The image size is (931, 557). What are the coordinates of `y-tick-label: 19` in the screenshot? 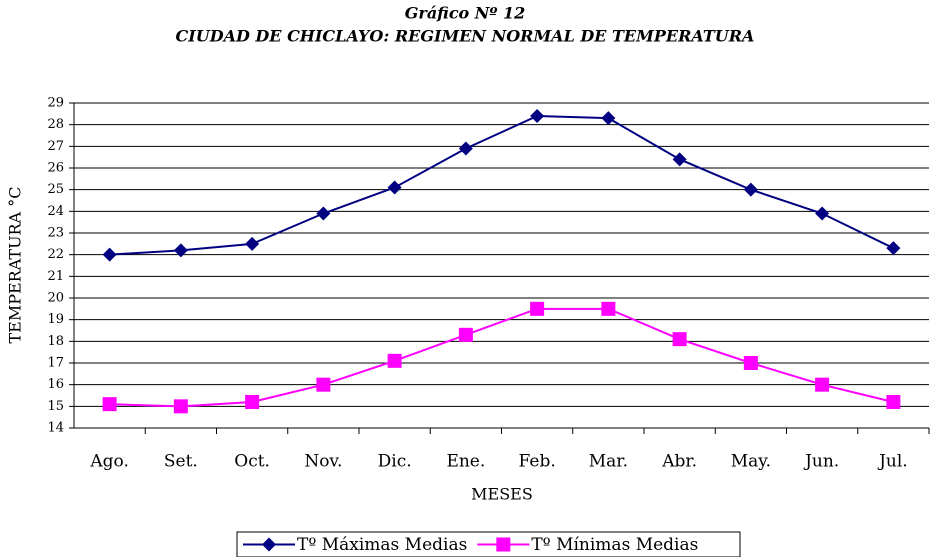 It's located at (55, 319).